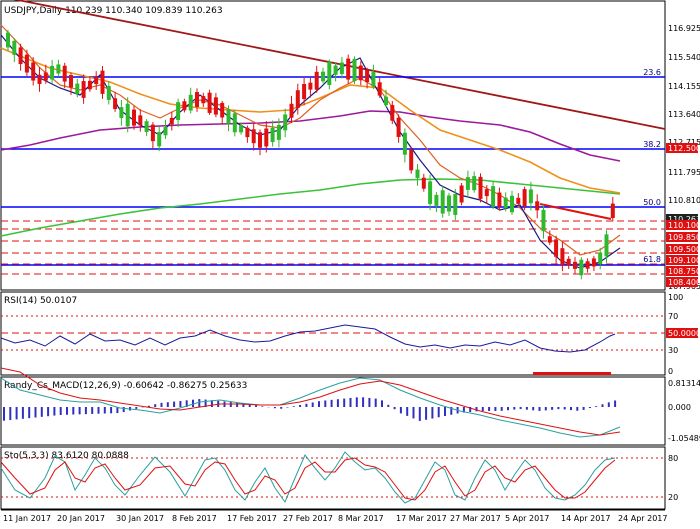 This screenshot has height=529, width=700. What do you see at coordinates (684, 114) in the screenshot?
I see `price-axis-label: 113.640` at bounding box center [684, 114].